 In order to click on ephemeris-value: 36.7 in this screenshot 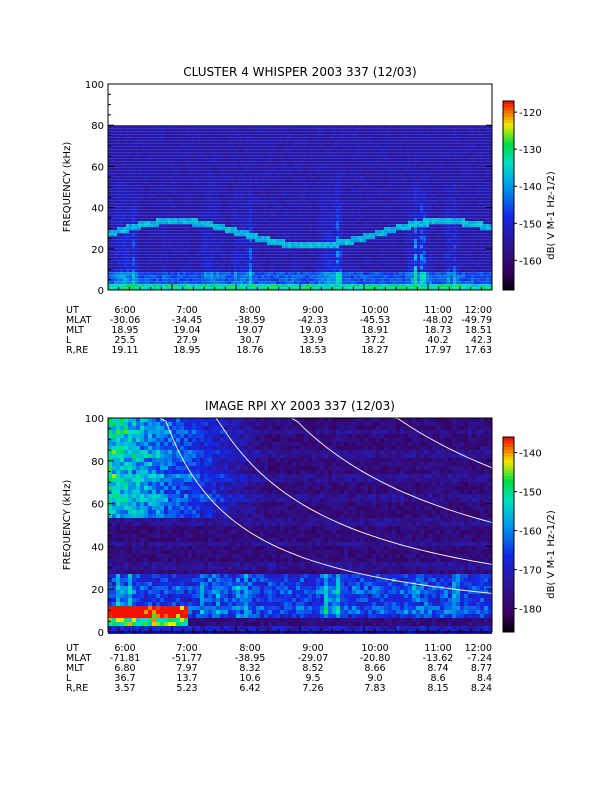, I will do `click(124, 678)`.